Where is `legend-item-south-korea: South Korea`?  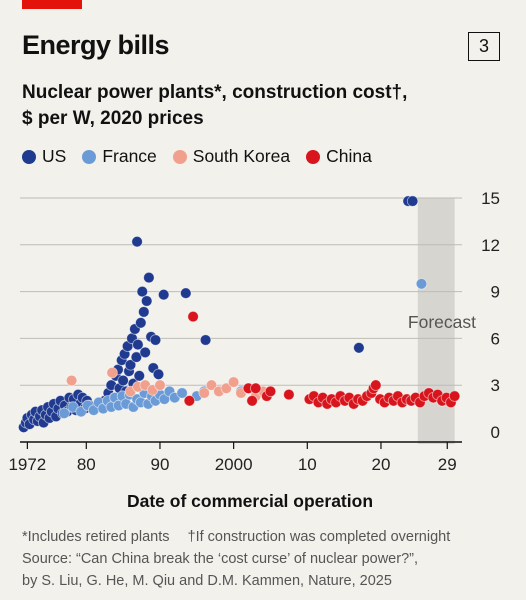 legend-item-south-korea: South Korea is located at coordinates (231, 156).